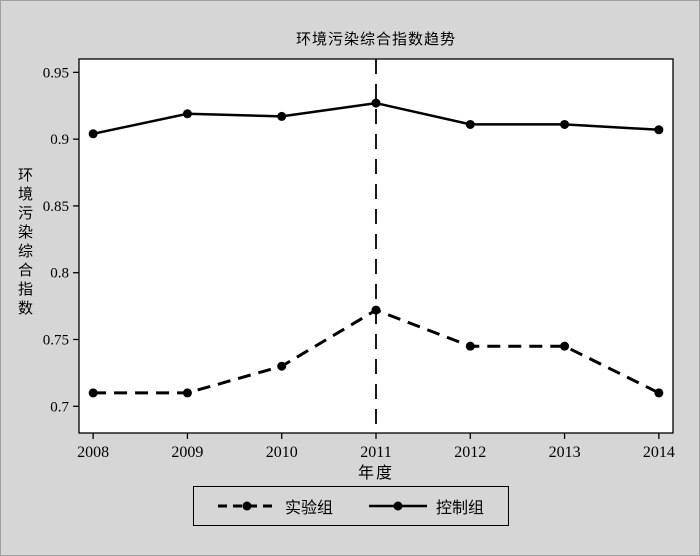 This screenshot has height=556, width=700. Describe the element at coordinates (56, 207) in the screenshot. I see `y-tick-label: 0.85` at that location.